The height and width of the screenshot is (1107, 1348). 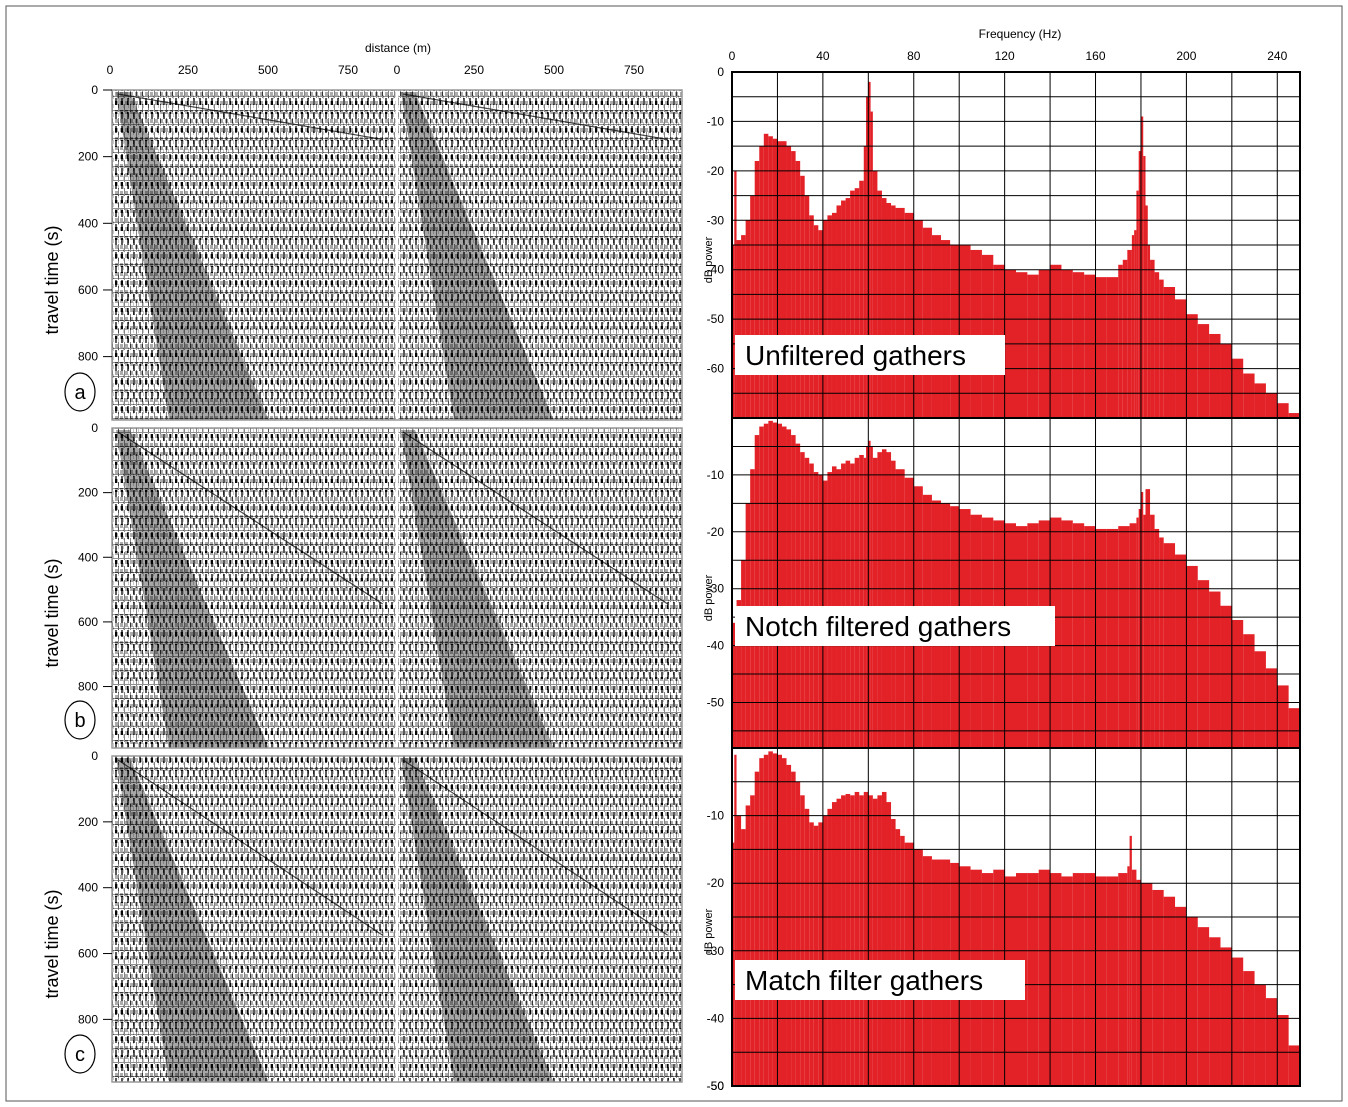 I want to click on seismic-x-tick-label: 0, so click(x=110, y=70).